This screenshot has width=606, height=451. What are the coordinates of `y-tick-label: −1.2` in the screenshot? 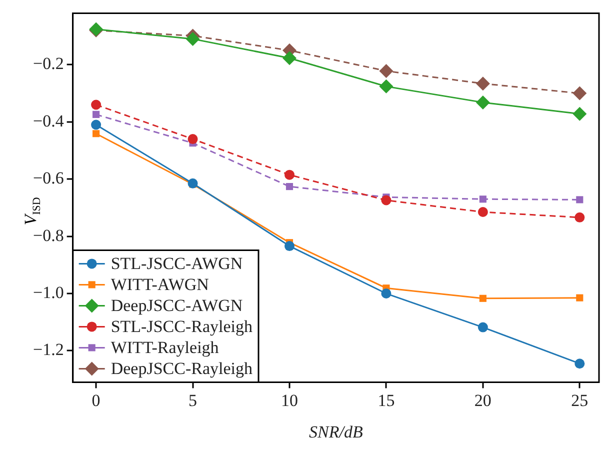 It's located at (48, 350).